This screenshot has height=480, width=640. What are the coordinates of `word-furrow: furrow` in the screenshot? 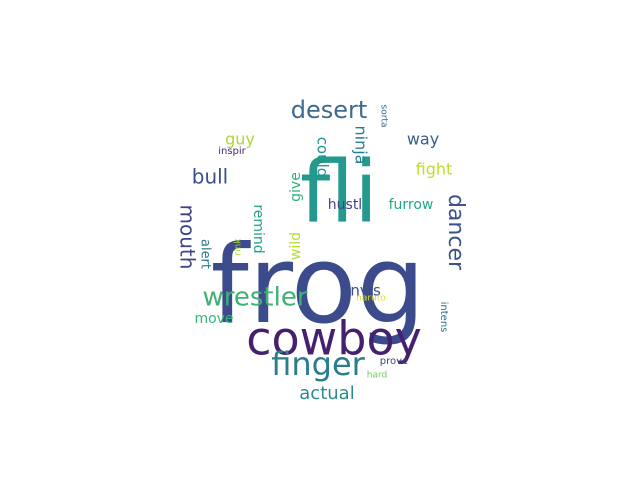 It's located at (411, 205).